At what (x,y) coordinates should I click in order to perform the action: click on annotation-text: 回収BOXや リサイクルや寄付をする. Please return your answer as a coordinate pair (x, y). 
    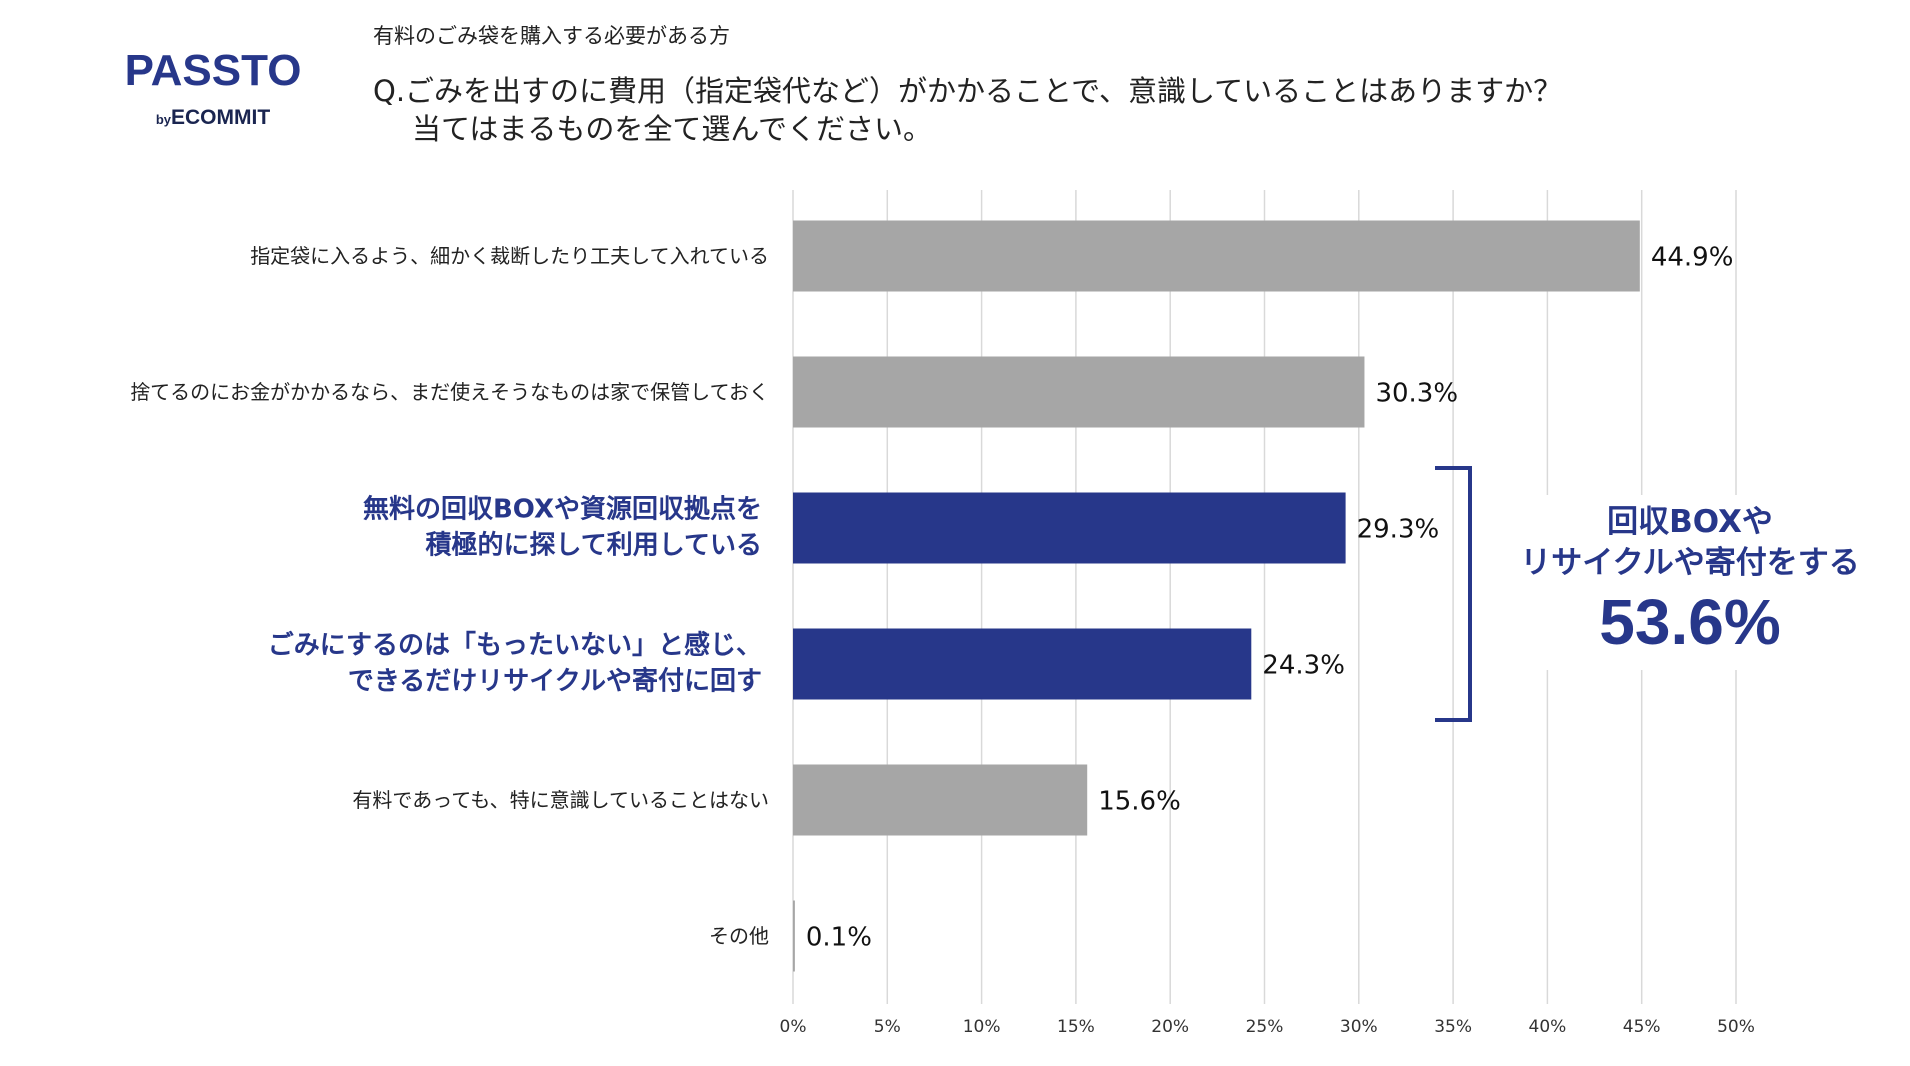
    Looking at the image, I should click on (1690, 542).